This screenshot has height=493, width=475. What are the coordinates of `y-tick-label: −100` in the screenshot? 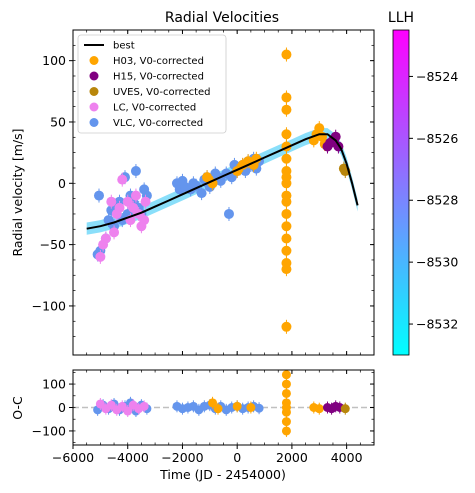 It's located at (49, 305).